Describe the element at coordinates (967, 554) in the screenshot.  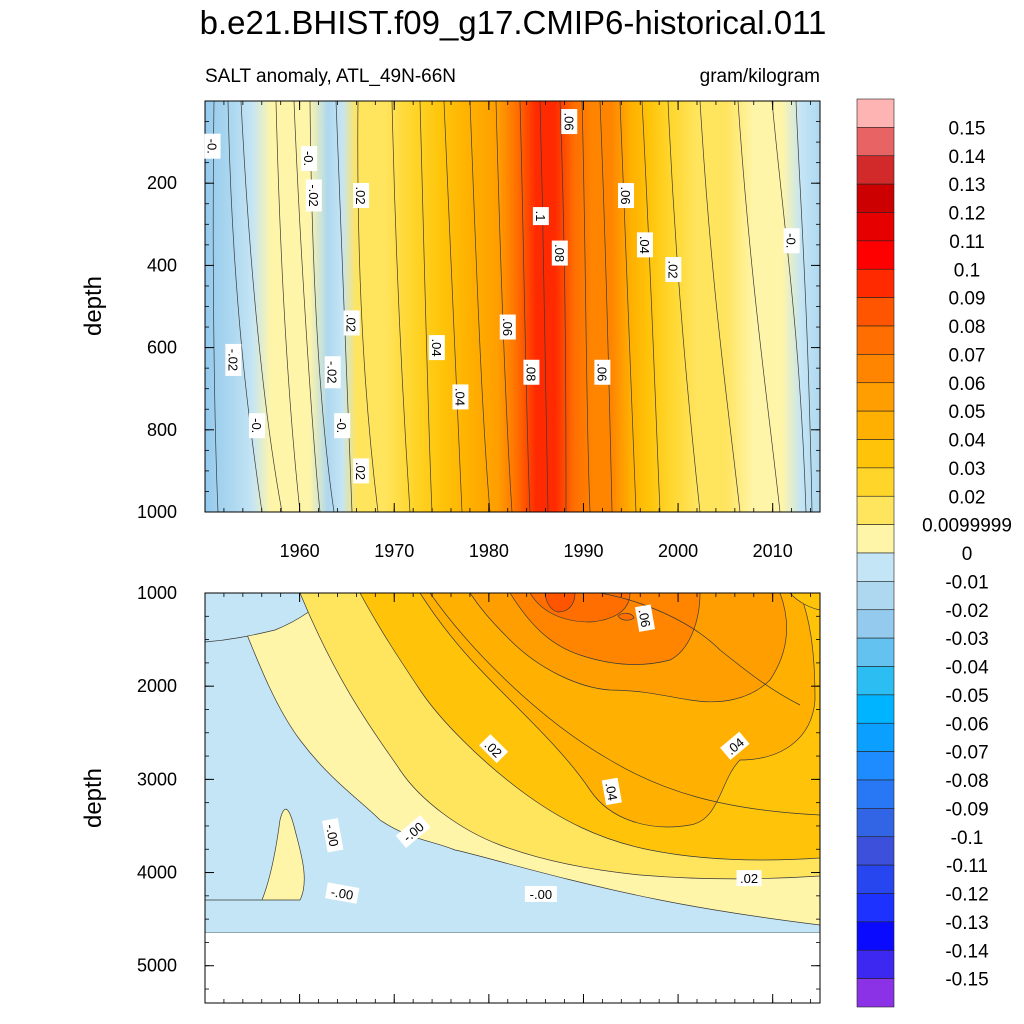
I see `colorbar-label: 0` at that location.